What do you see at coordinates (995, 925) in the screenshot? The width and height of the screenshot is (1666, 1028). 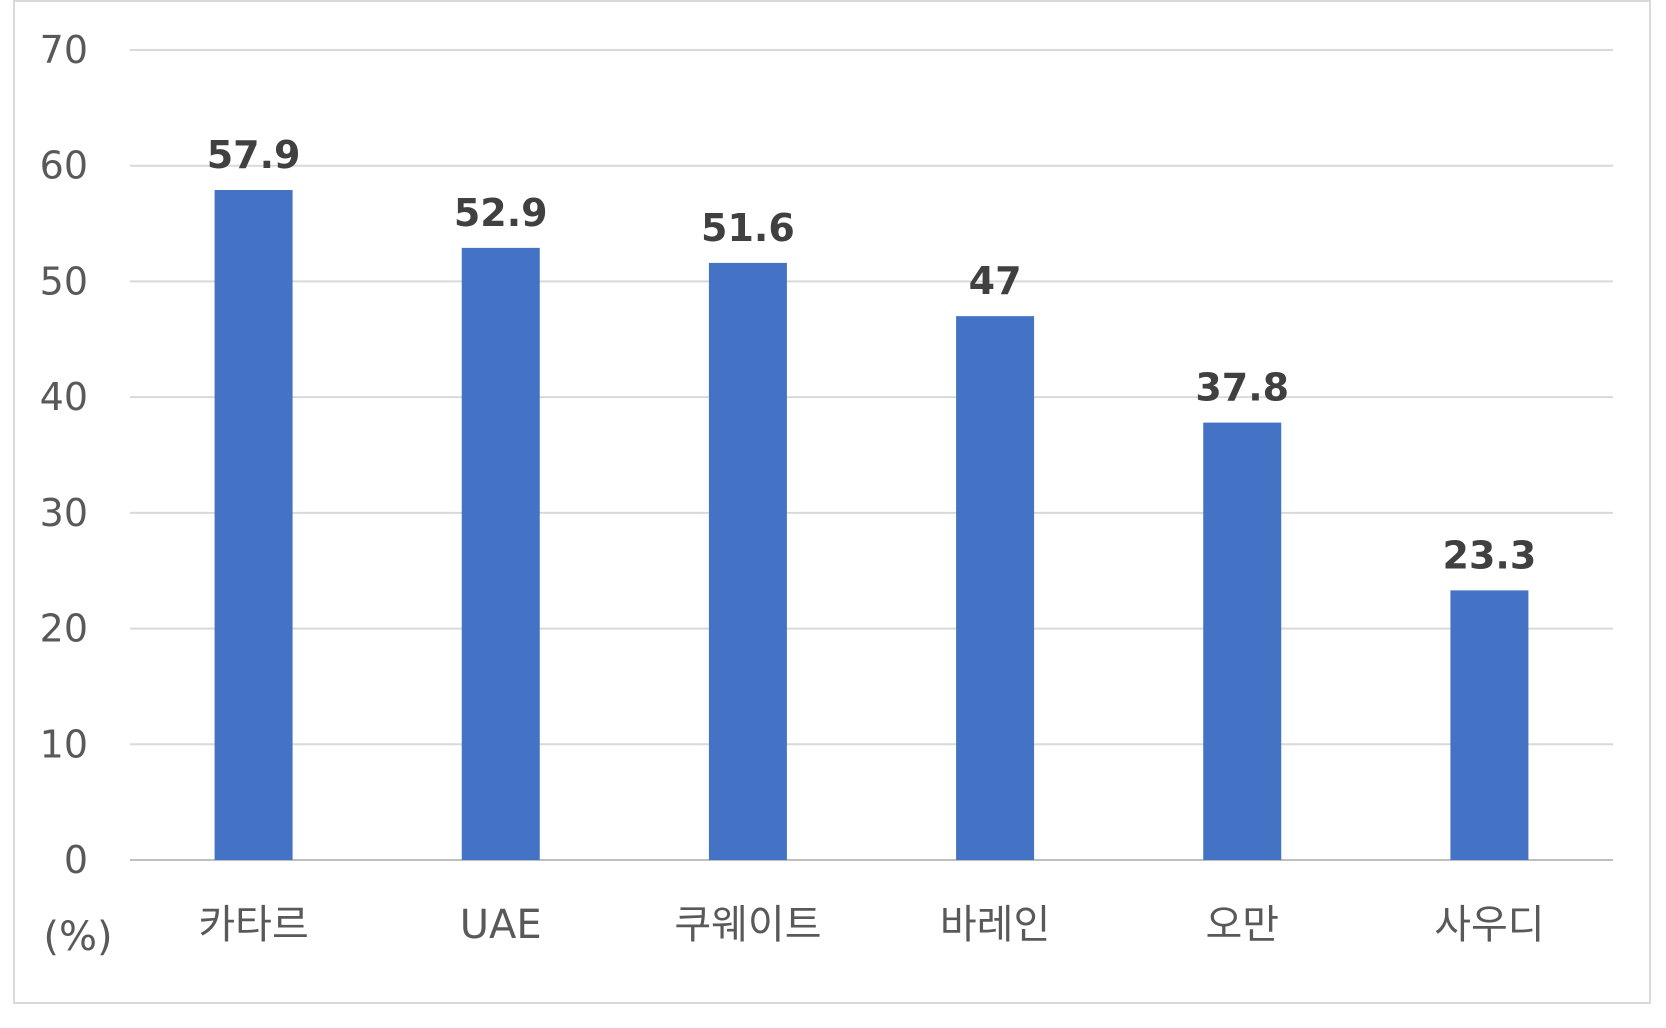 I see `category-label: 바레인` at bounding box center [995, 925].